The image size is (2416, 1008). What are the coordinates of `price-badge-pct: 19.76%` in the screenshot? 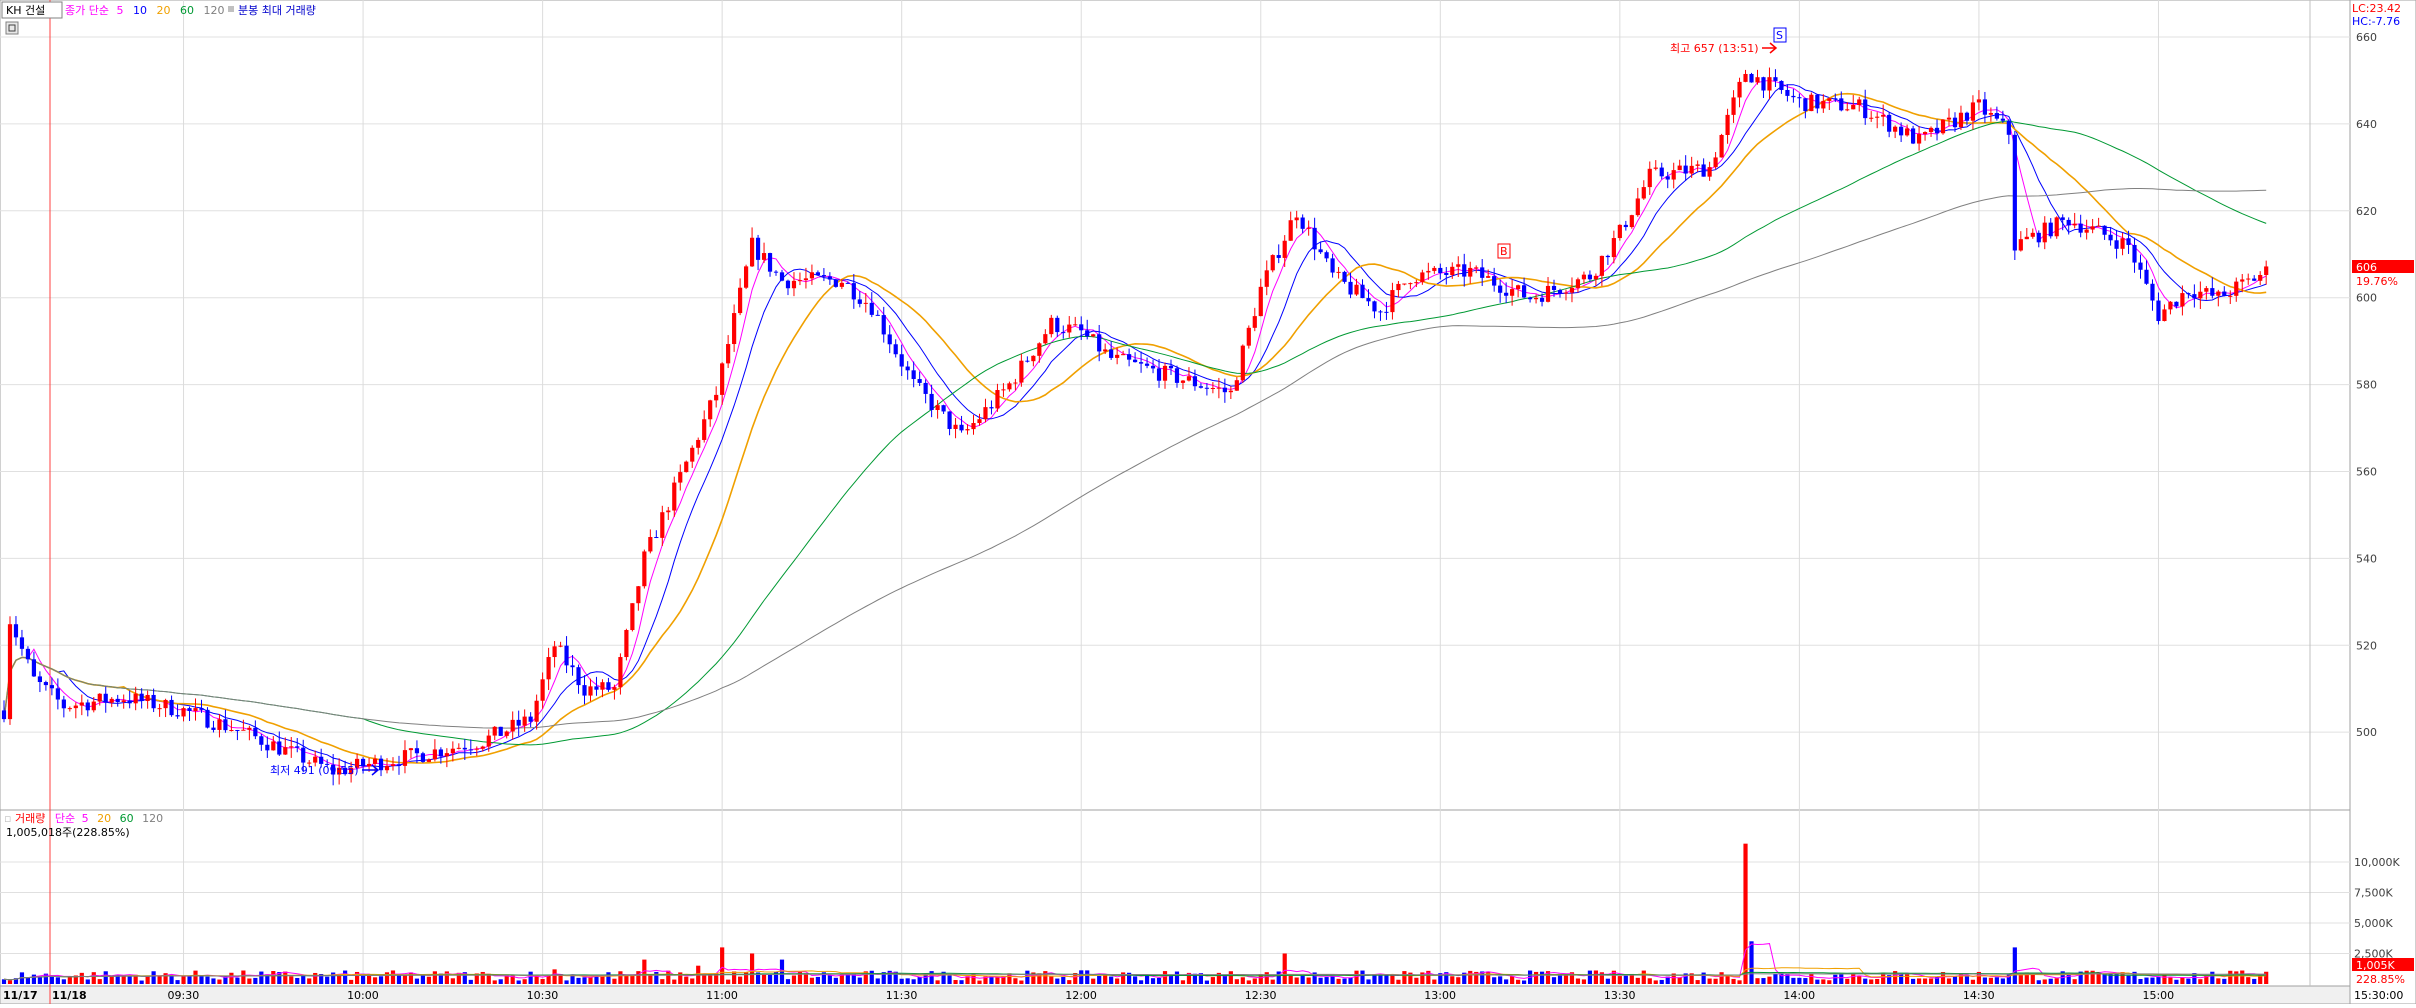 It's located at (2377, 281).